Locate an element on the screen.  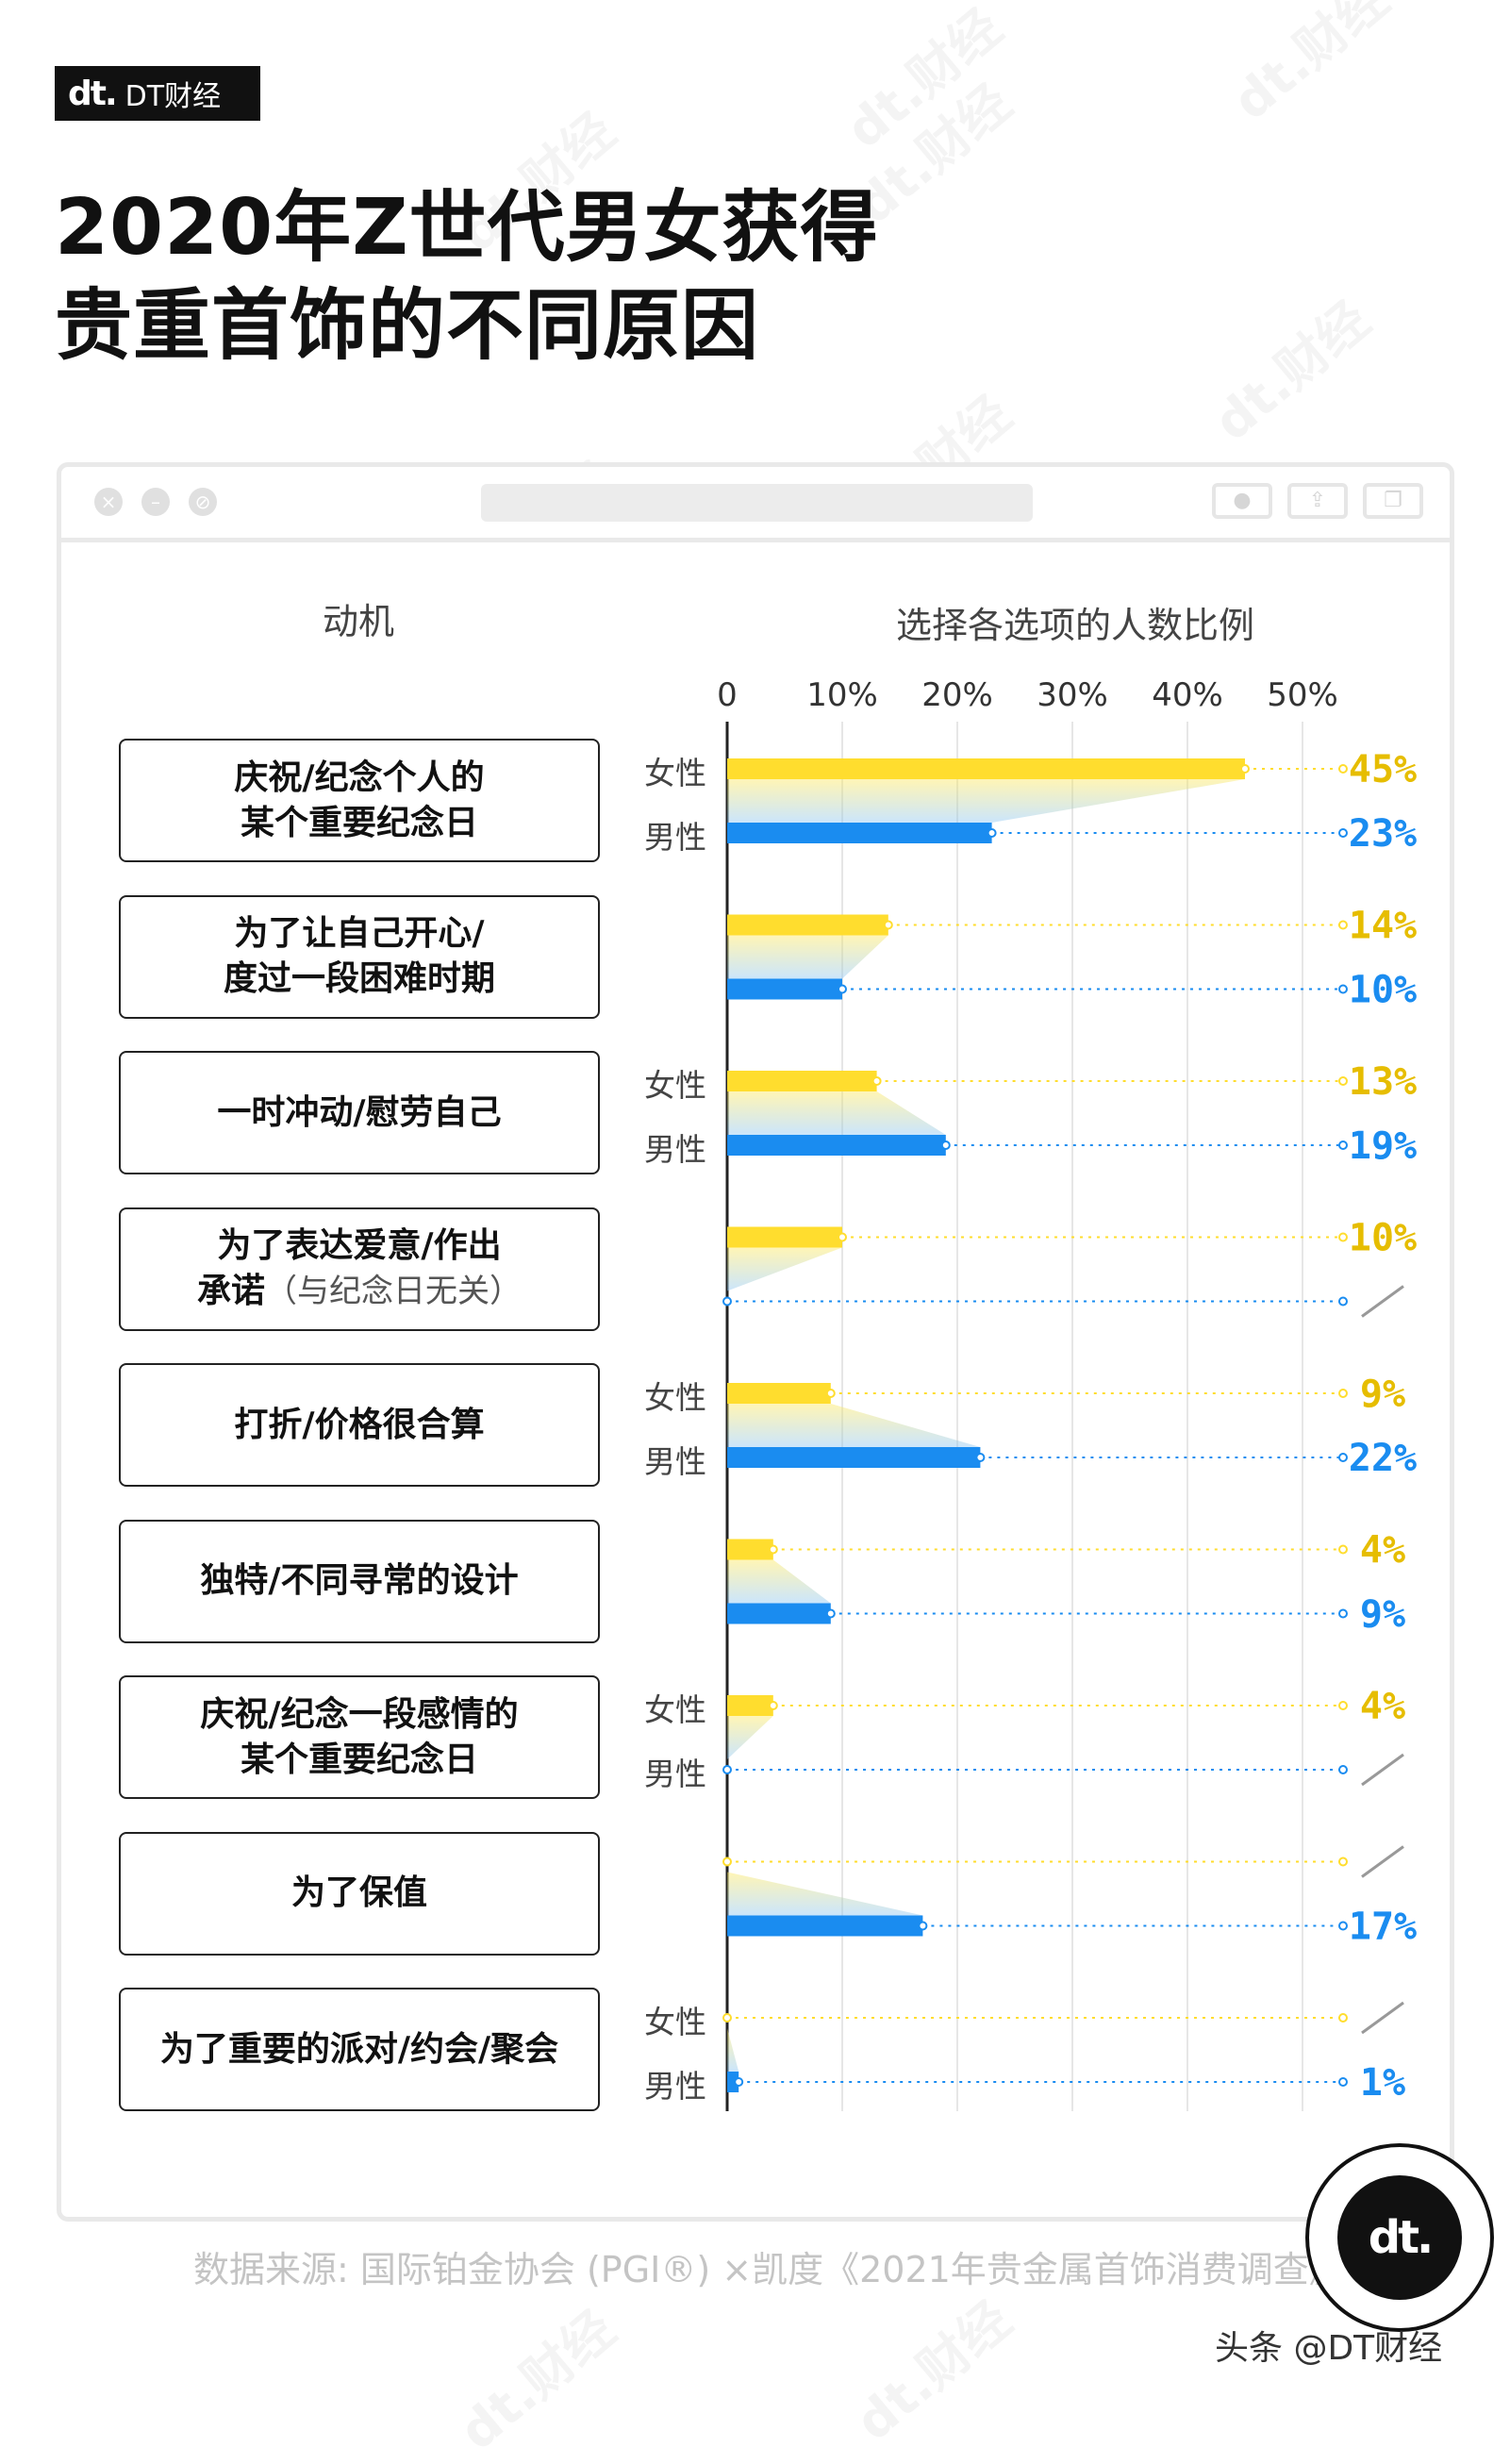
motive-line: 承诺（与纪念日无关） is located at coordinates (360, 1292).